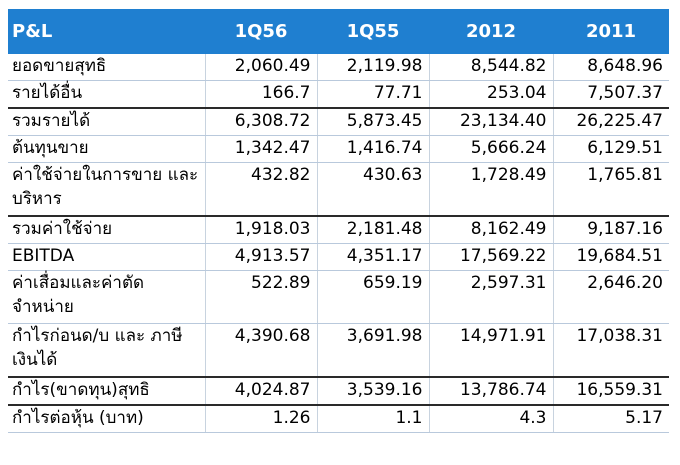 The height and width of the screenshot is (465, 680). What do you see at coordinates (491, 31) in the screenshot?
I see `header-2012: 2012` at bounding box center [491, 31].